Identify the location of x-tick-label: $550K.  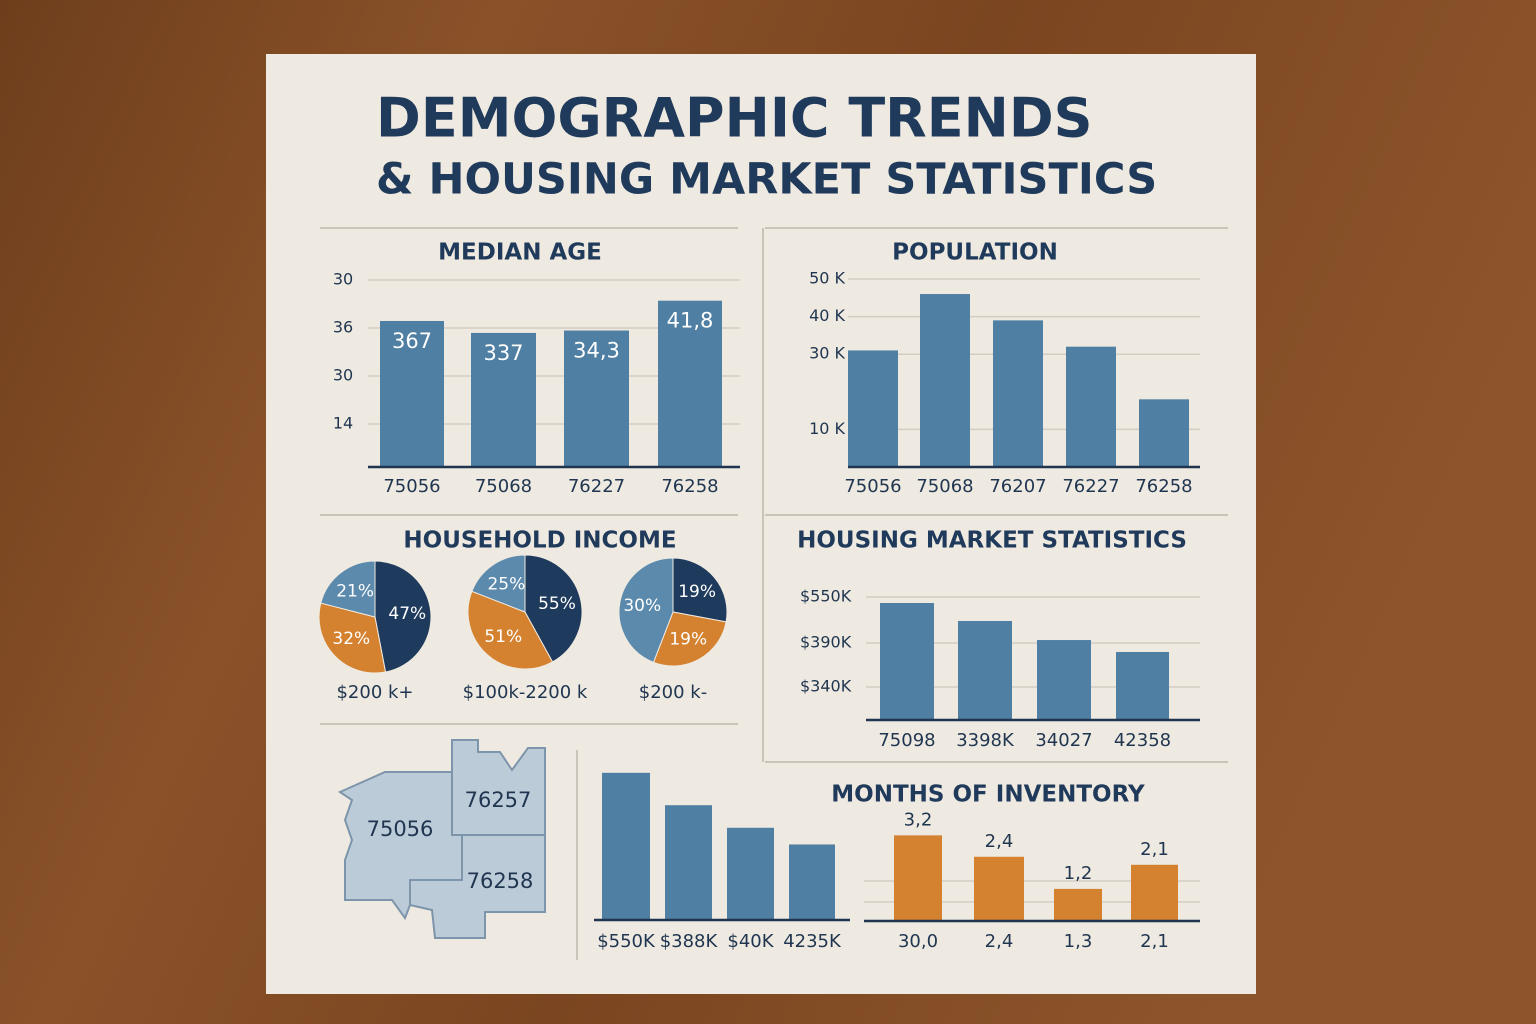
(626, 941).